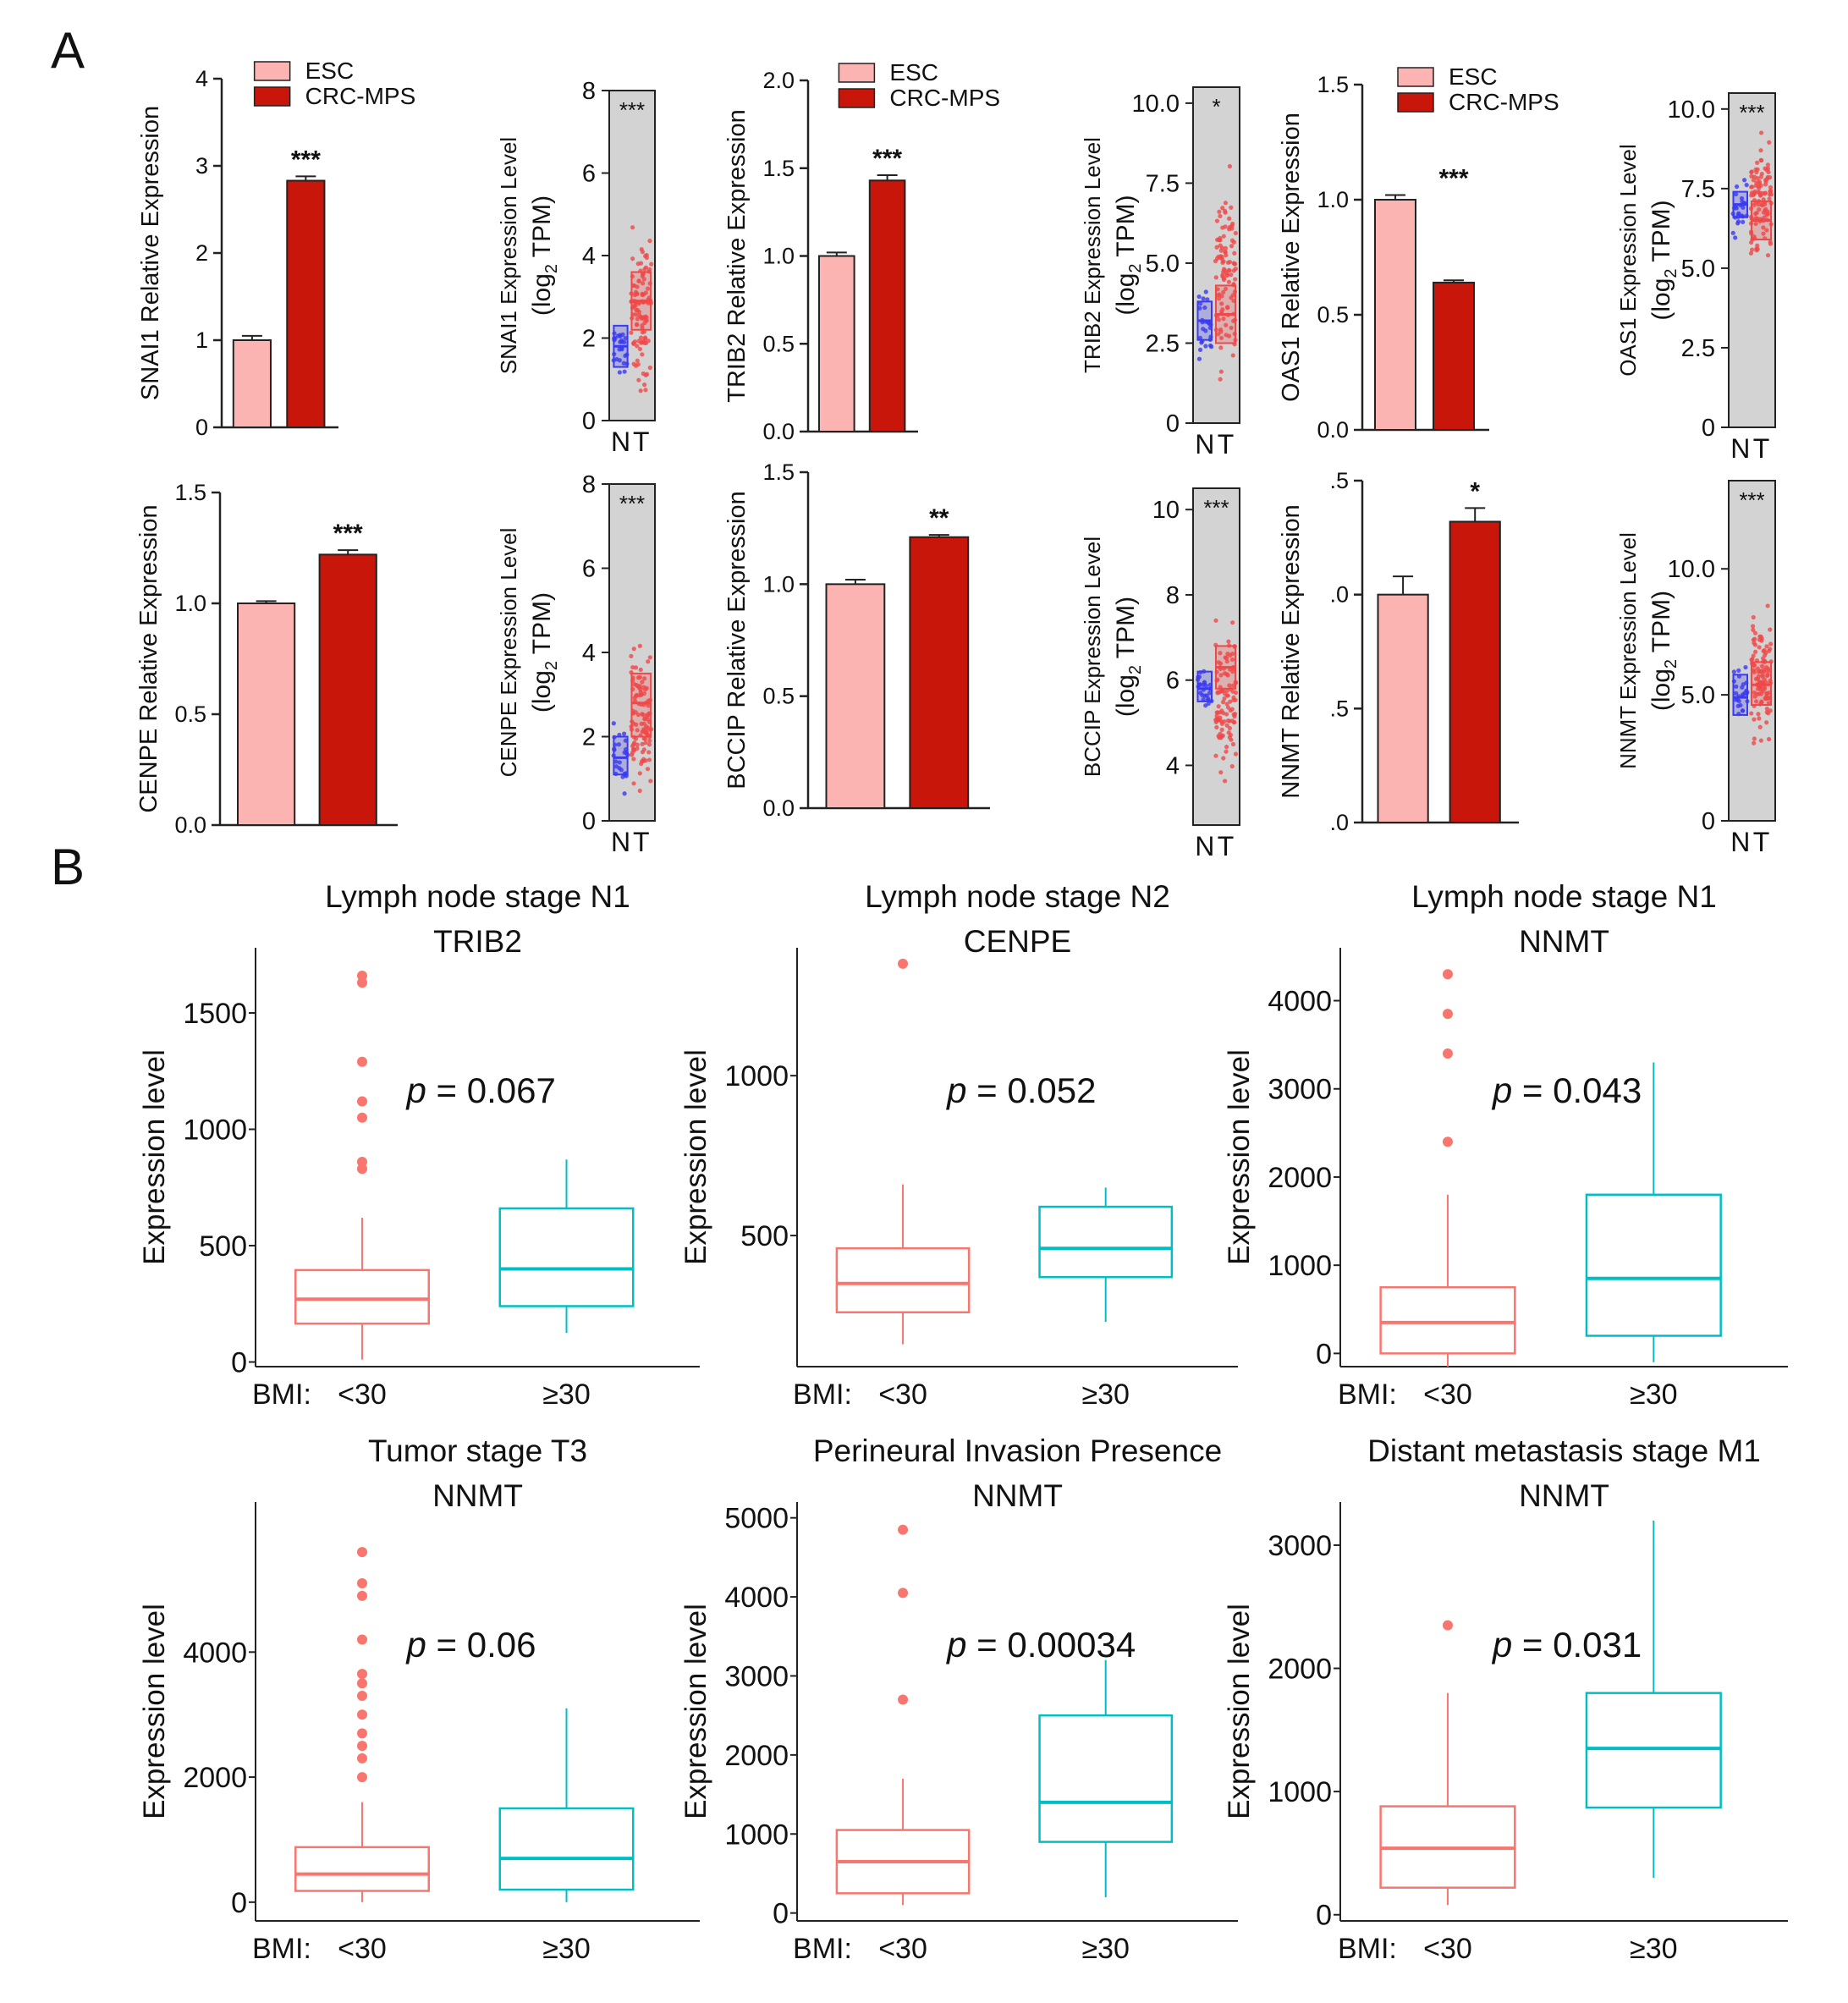  I want to click on y-axis-label: Expression level, so click(695, 1712).